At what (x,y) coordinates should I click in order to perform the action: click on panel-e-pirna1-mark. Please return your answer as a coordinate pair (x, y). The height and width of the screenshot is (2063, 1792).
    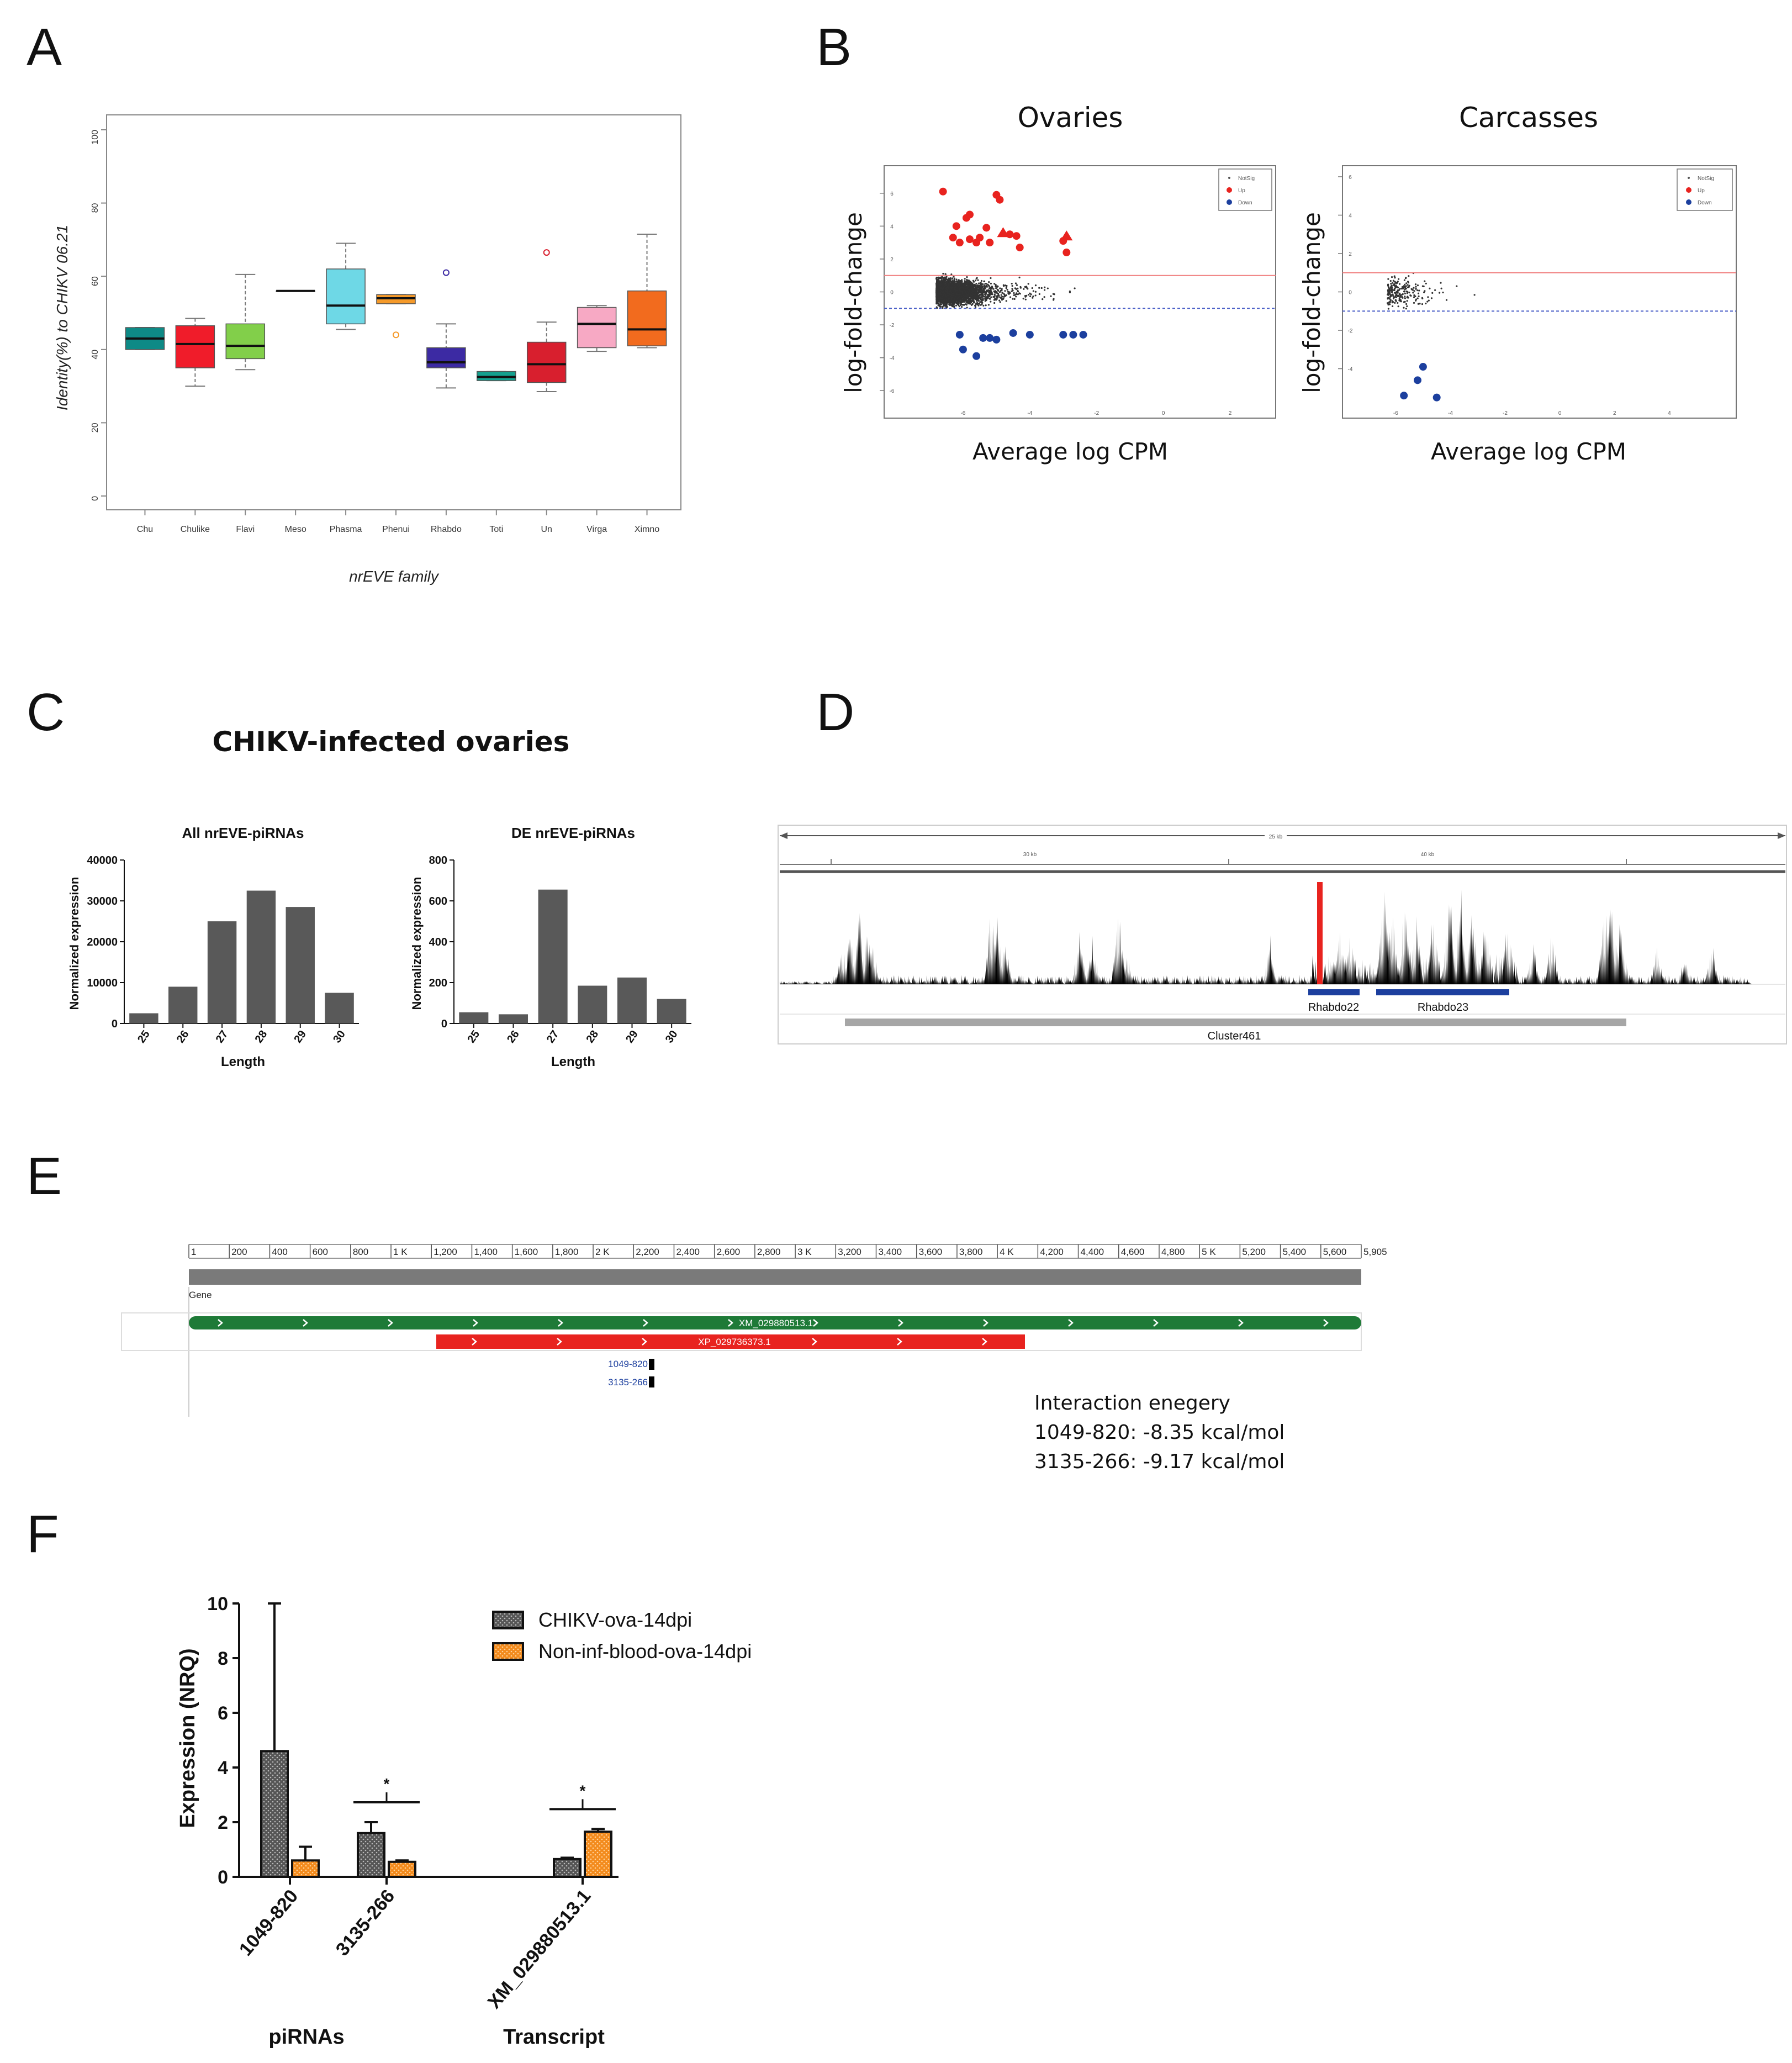
    Looking at the image, I should click on (651, 1364).